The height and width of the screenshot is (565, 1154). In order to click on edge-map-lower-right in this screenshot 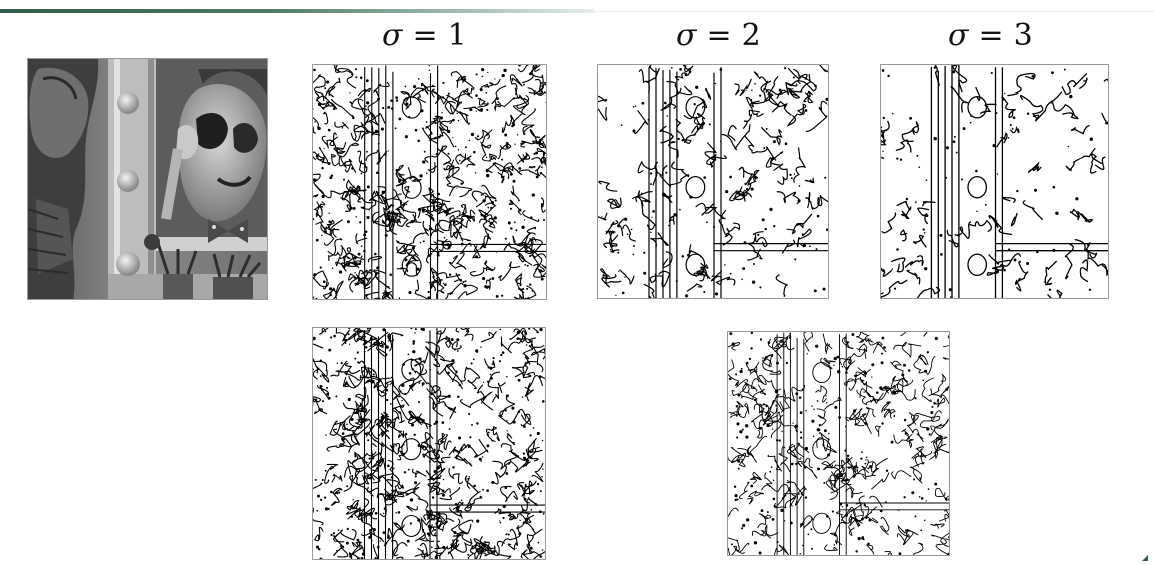, I will do `click(838, 443)`.